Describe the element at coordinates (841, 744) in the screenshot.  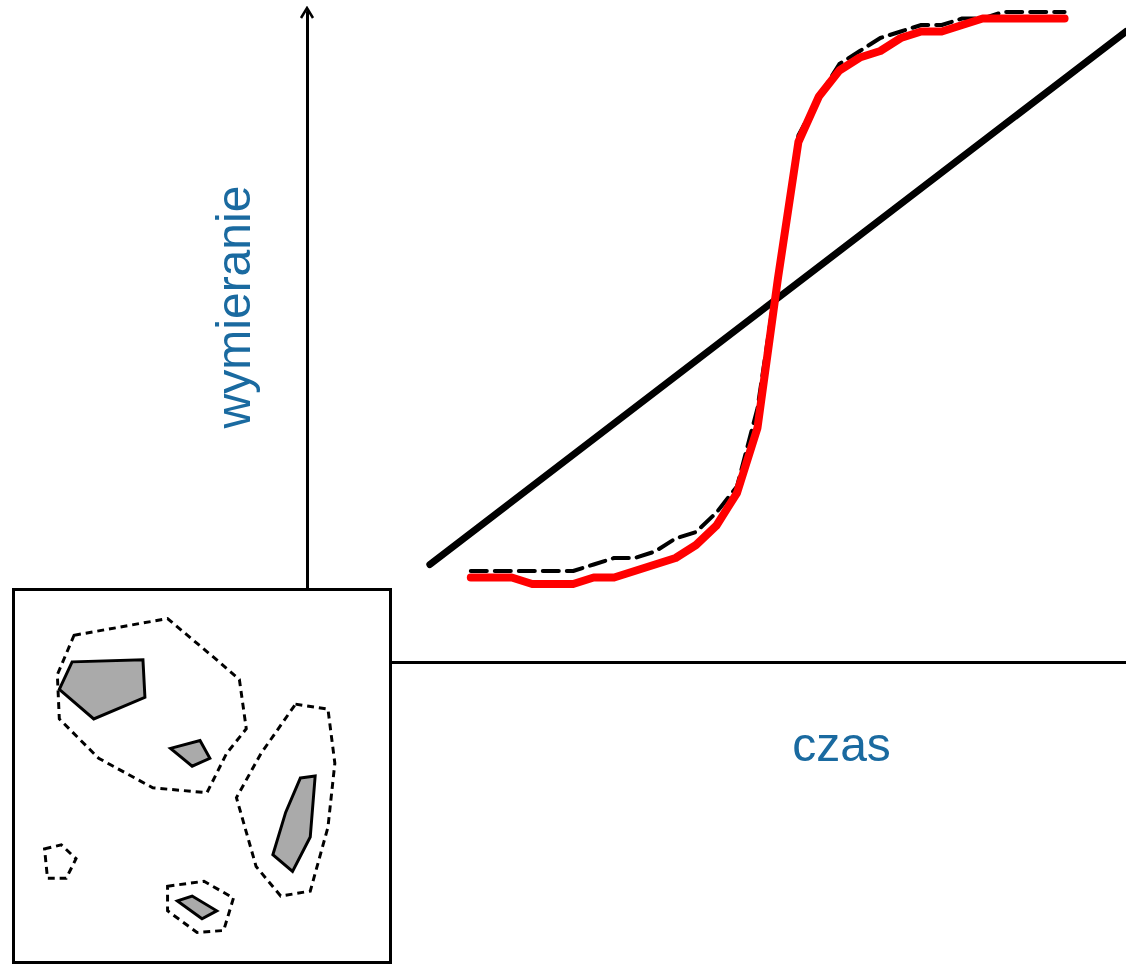
I see `x-axis-title: czas` at that location.